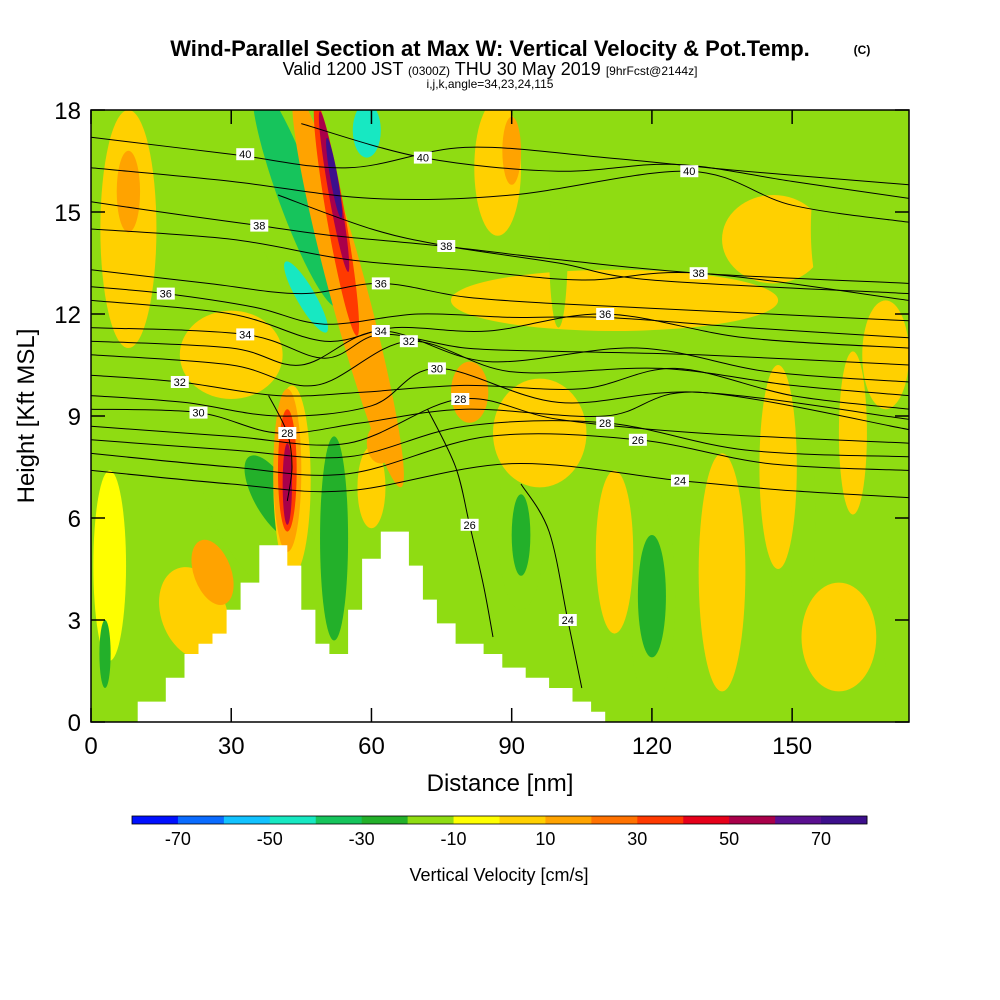 Image resolution: width=1000 pixels, height=1000 pixels. I want to click on contour-label: 30, so click(198, 414).